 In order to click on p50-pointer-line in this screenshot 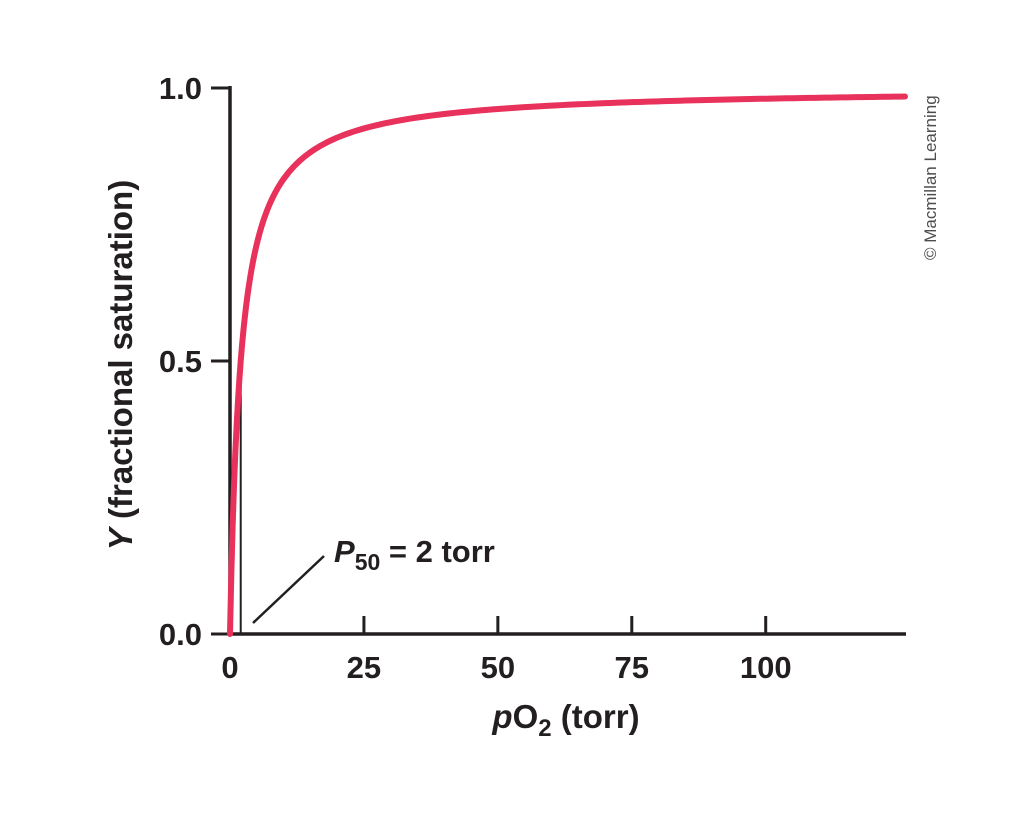, I will do `click(288, 589)`.